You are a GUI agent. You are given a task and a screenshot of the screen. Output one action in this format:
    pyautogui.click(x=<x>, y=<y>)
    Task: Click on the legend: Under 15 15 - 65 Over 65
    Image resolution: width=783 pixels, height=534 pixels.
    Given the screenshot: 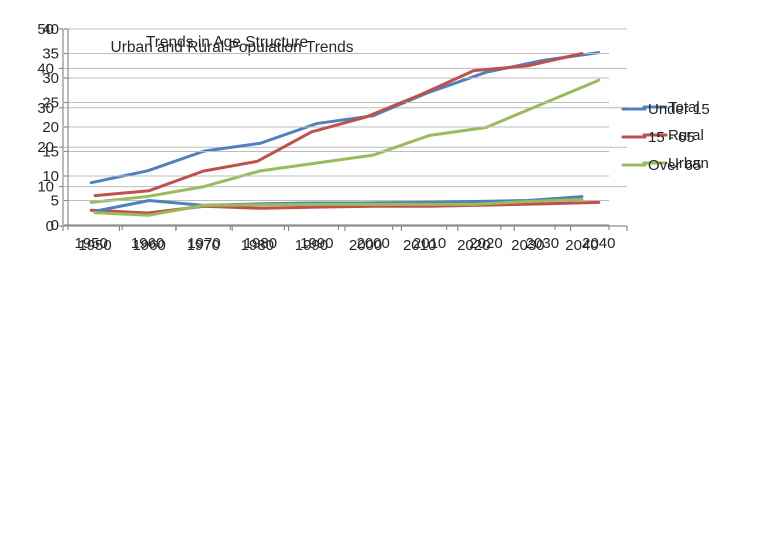 What is the action you would take?
    pyautogui.click(x=665, y=137)
    